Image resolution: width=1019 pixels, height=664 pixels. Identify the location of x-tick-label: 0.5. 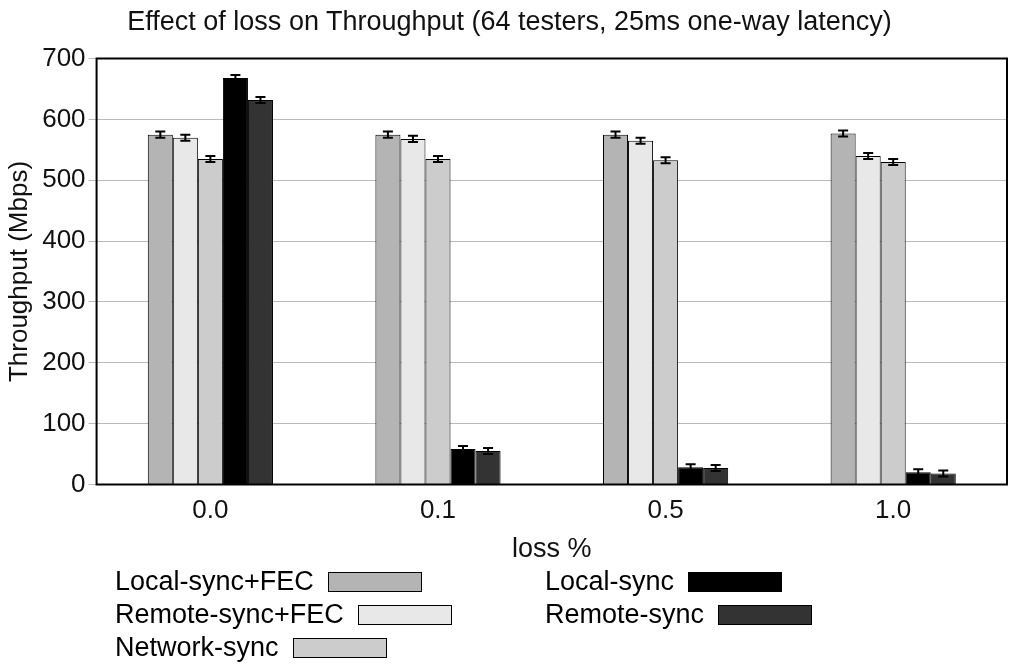
(665, 509).